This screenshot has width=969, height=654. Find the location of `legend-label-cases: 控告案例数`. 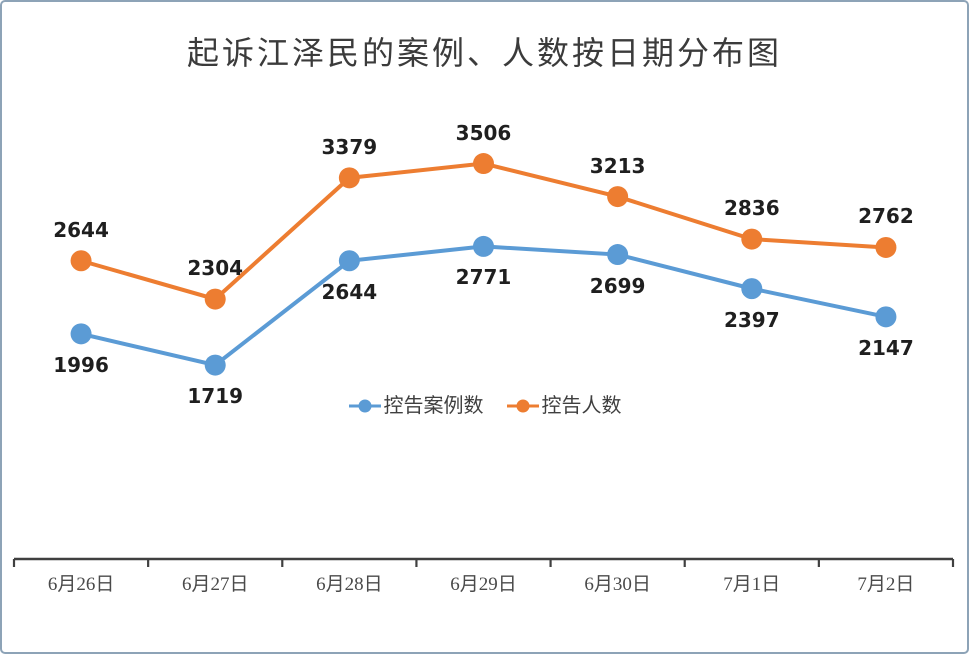

legend-label-cases: 控告案例数 is located at coordinates (433, 406).